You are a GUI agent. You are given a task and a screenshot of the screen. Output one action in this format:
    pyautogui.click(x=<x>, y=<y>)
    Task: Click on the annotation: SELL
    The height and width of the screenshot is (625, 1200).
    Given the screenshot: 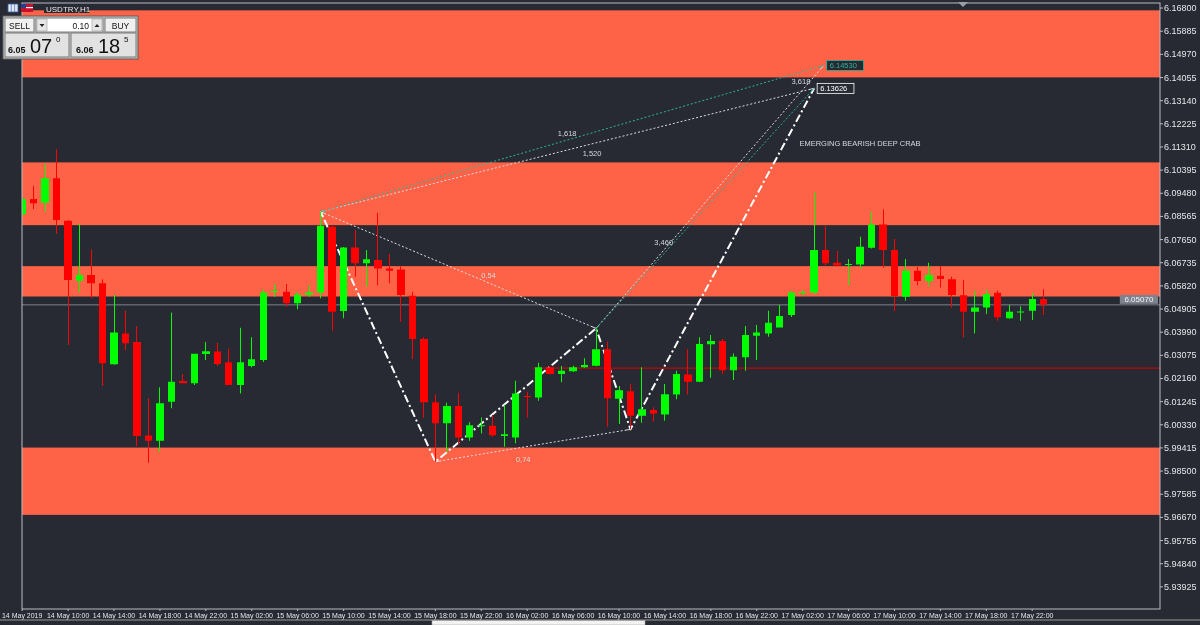 What is the action you would take?
    pyautogui.click(x=20, y=25)
    